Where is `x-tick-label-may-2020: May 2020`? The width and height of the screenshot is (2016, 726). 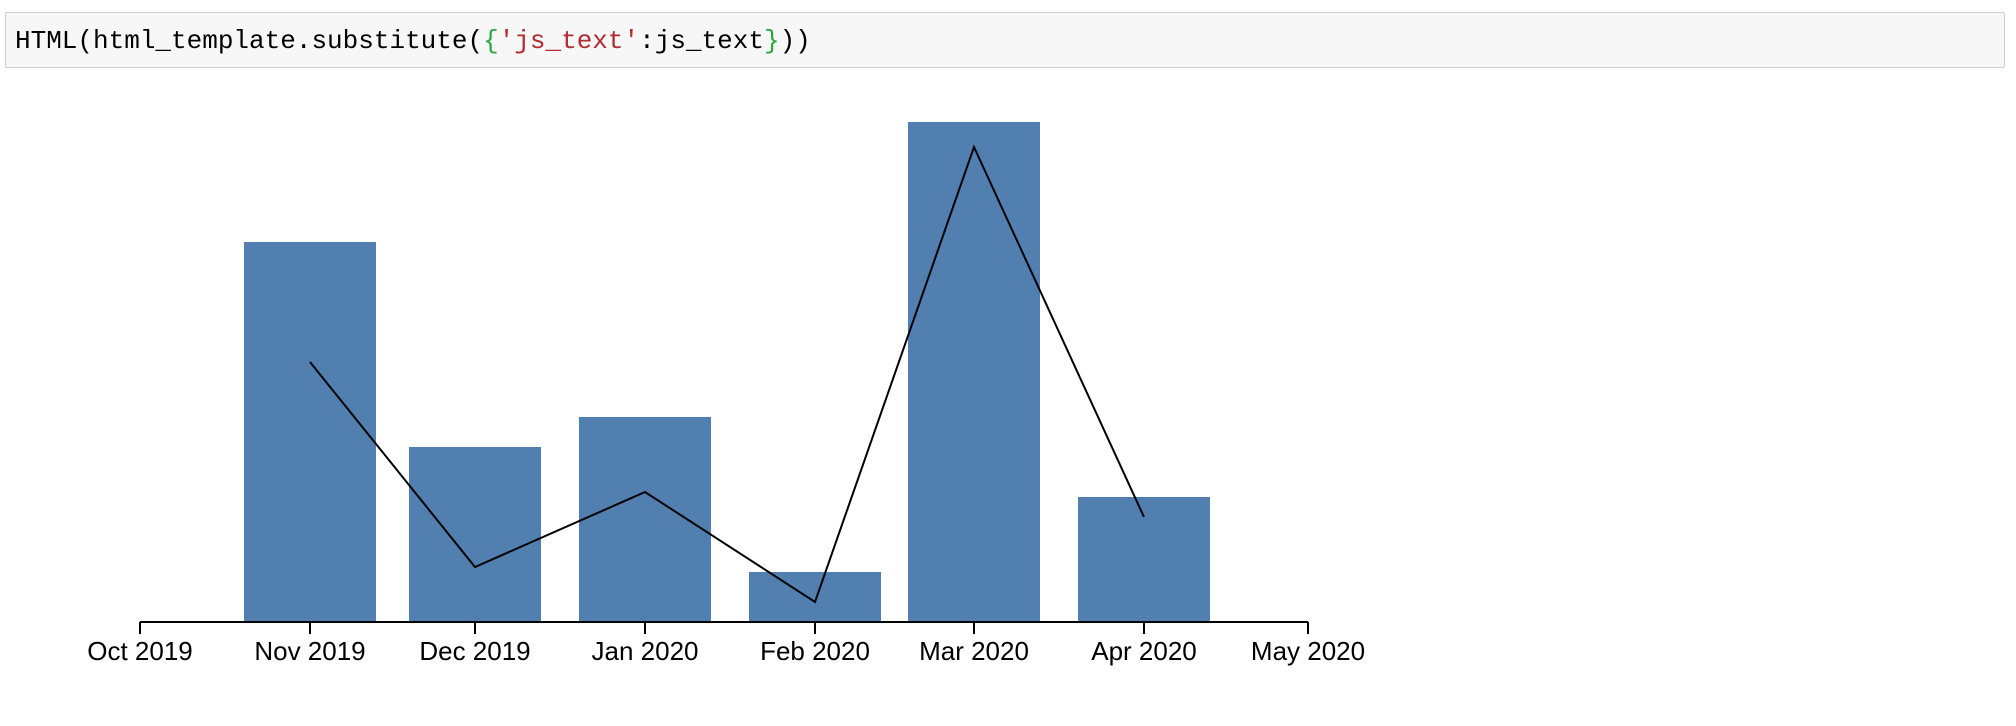 x-tick-label-may-2020: May 2020 is located at coordinates (1308, 651).